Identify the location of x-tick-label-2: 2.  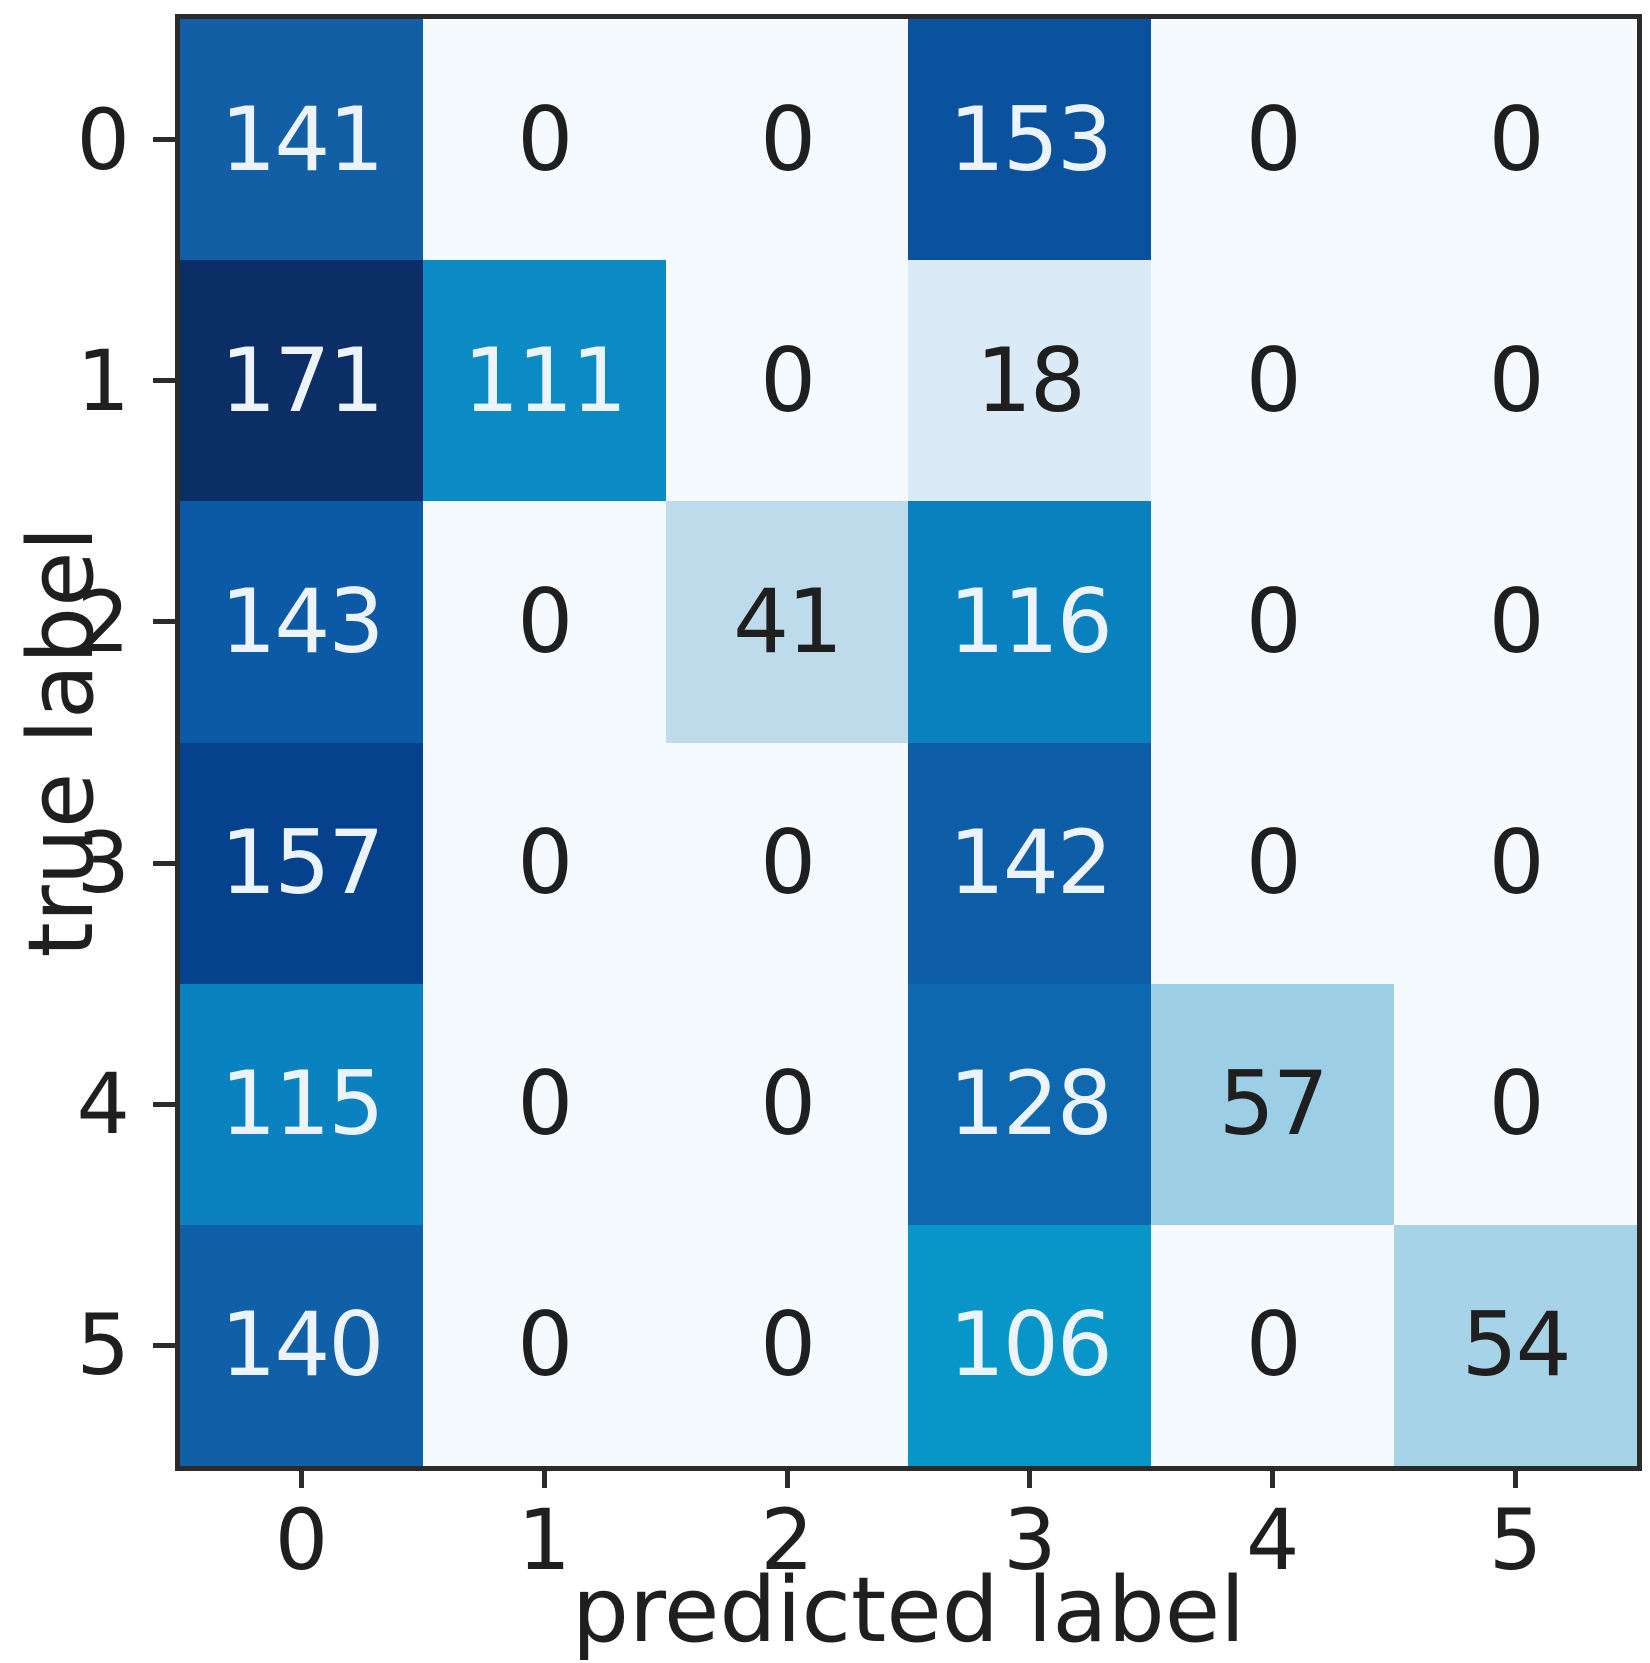
(787, 1540).